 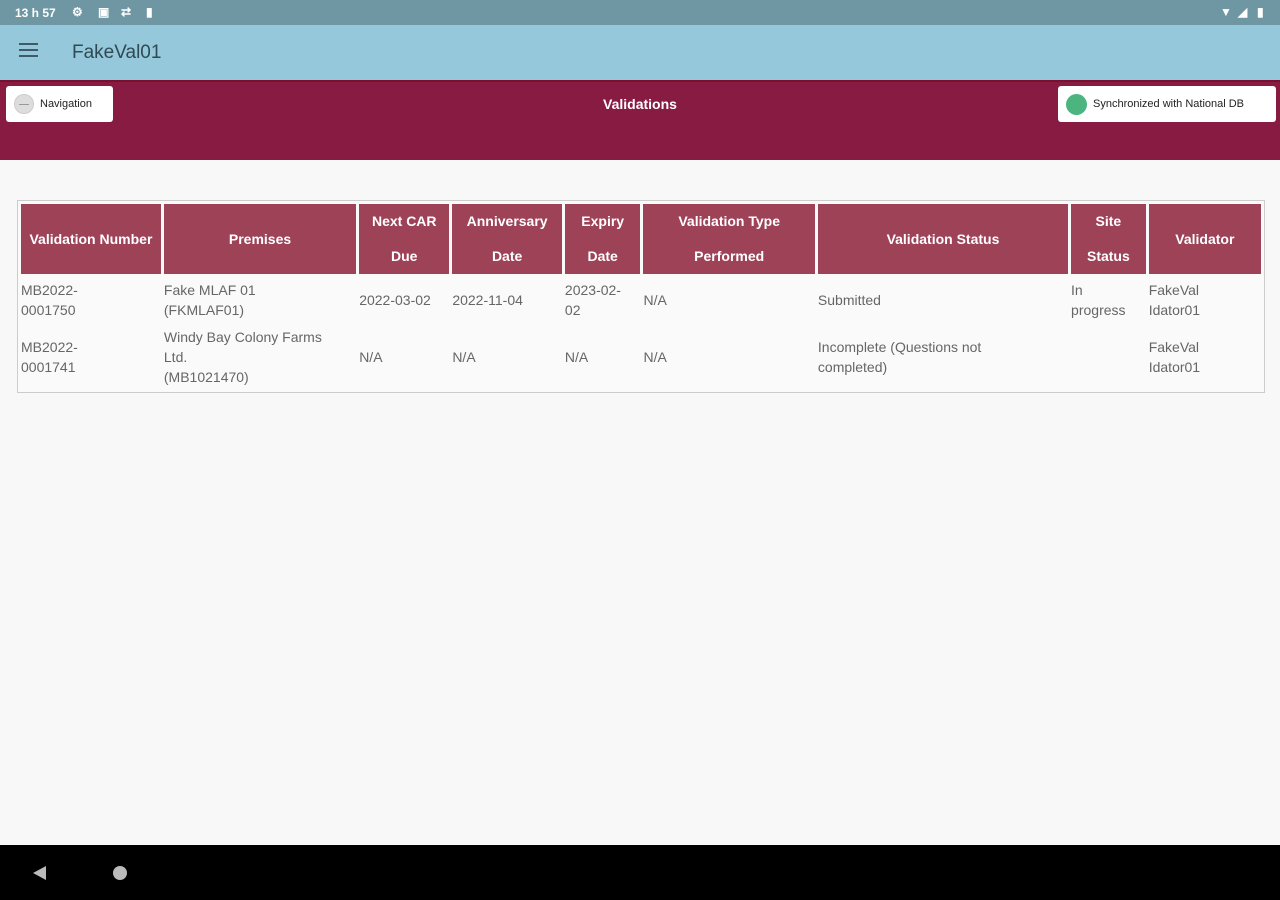 What do you see at coordinates (395, 299) in the screenshot?
I see `cell-next-car-due: 2022-03-02` at bounding box center [395, 299].